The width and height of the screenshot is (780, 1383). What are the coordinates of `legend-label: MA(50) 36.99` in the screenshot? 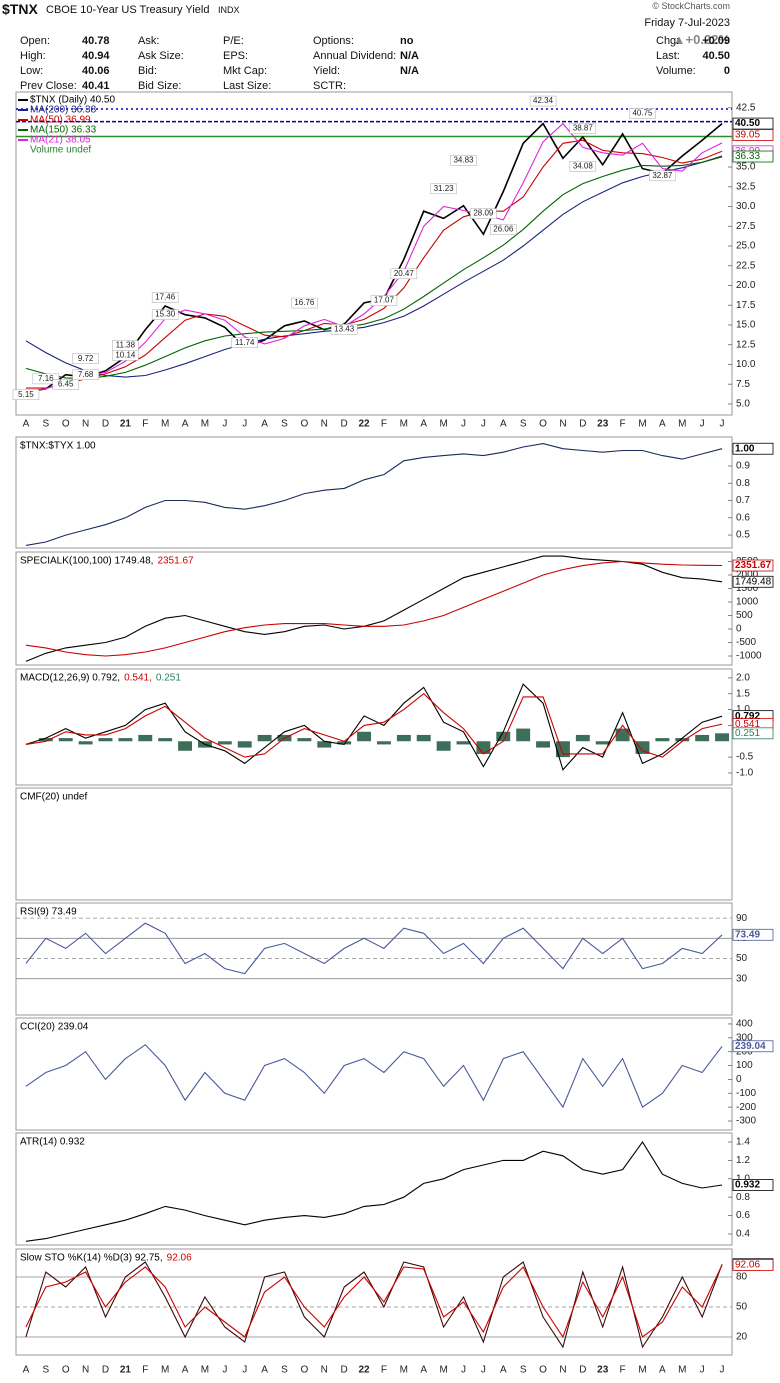 It's located at (60, 120).